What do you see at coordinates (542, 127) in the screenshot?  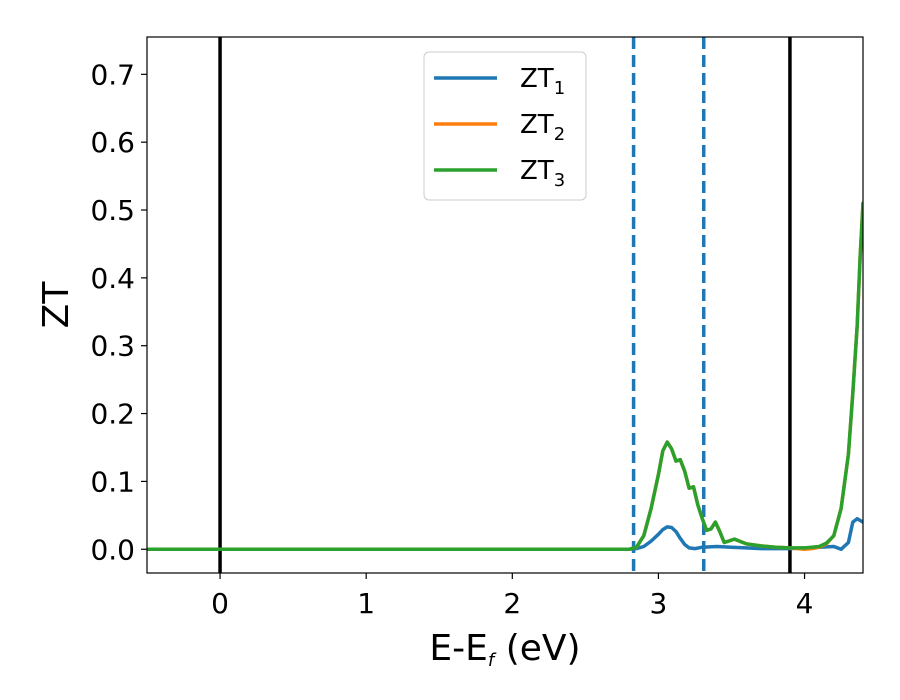 I see `legend-label-2: ZT2` at bounding box center [542, 127].